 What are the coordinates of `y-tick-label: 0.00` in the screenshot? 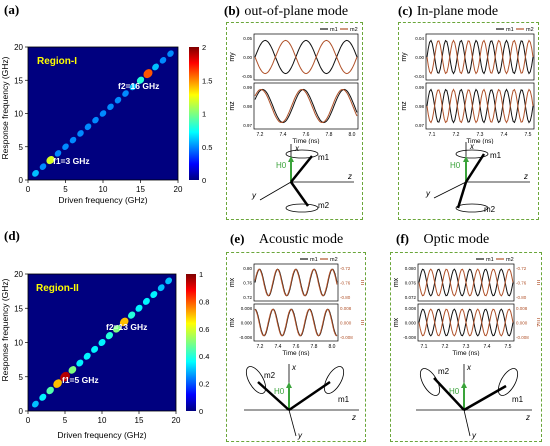 It's located at (247, 57).